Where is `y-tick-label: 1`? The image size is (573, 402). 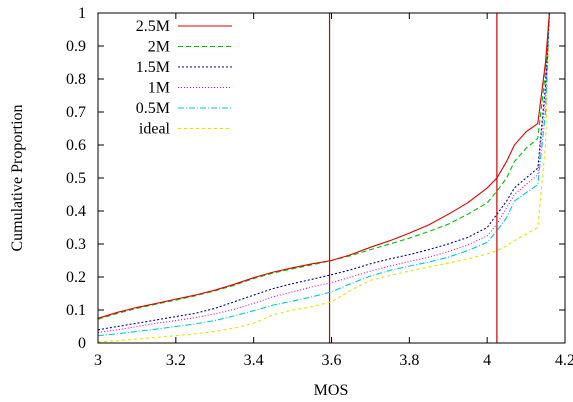 y-tick-label: 1 is located at coordinates (82, 13).